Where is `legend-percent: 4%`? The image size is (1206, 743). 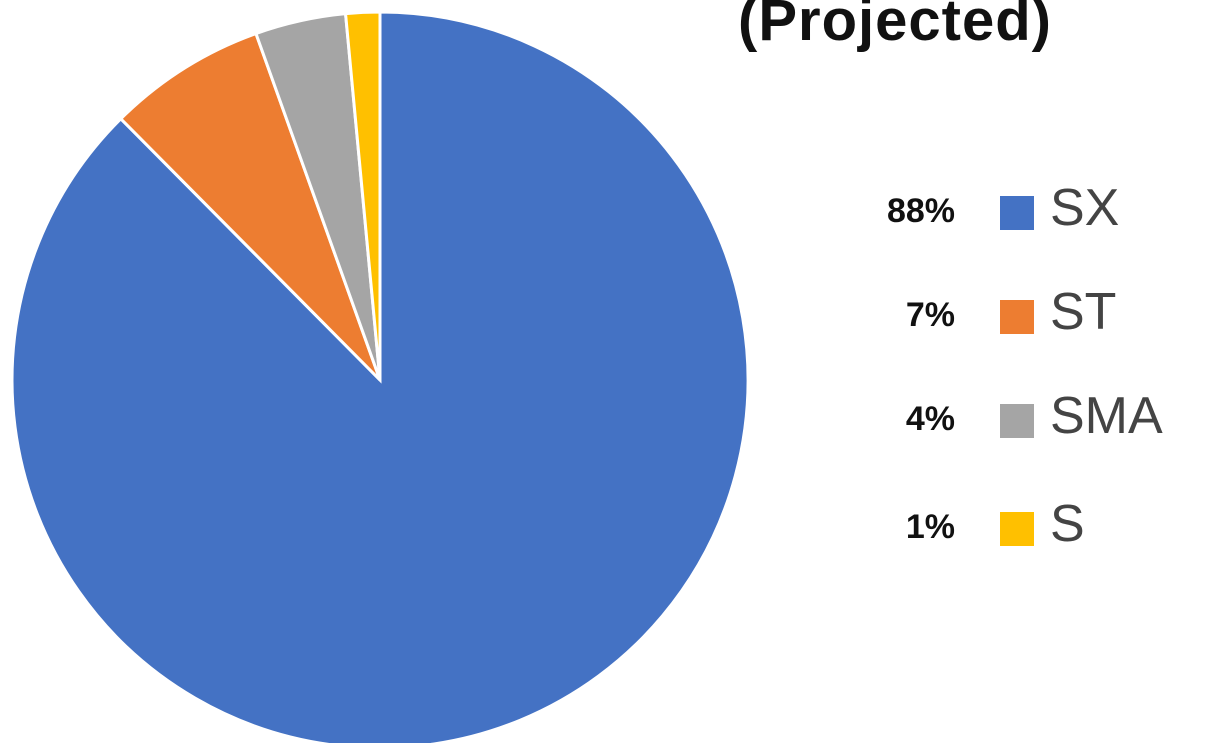
legend-percent: 4% is located at coordinates (930, 419).